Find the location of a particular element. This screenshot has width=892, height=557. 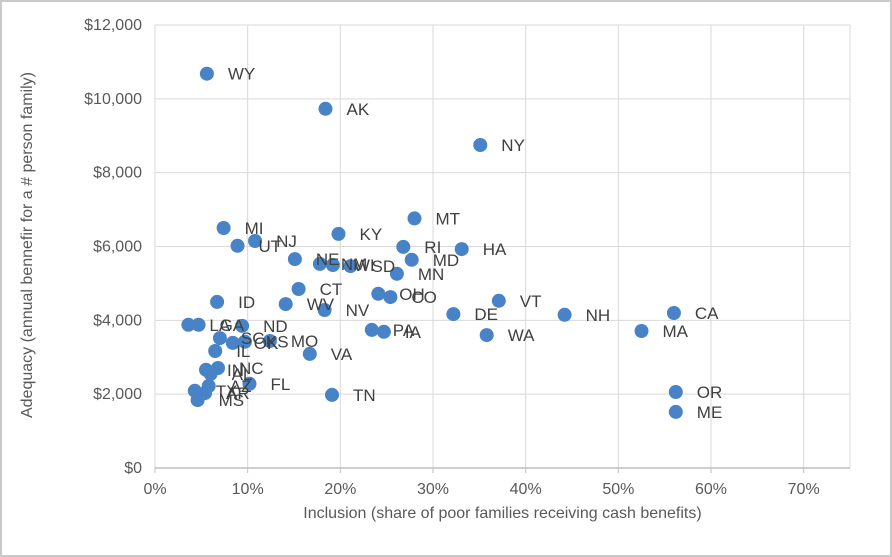

data-point-ga is located at coordinates (198, 324).